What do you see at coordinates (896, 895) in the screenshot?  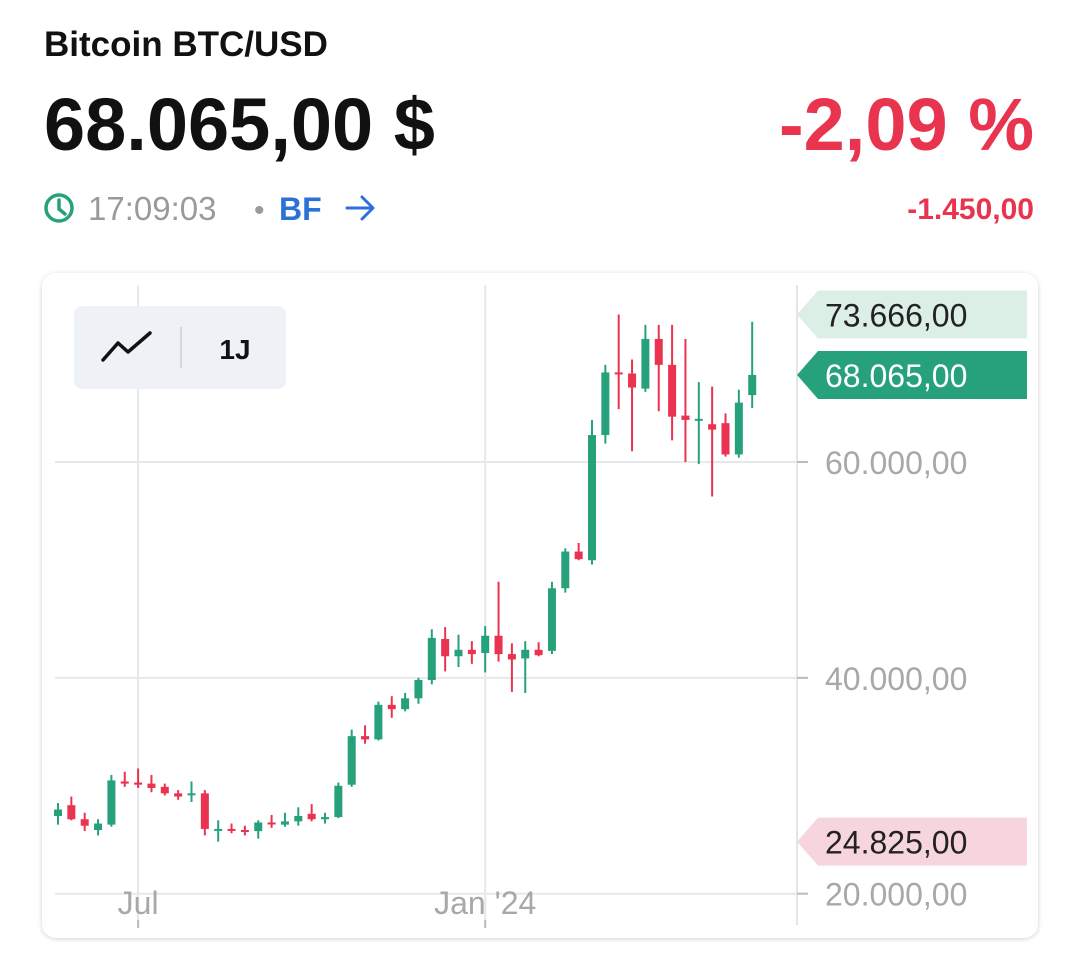 I see `y-tick-label: 20.000,00` at bounding box center [896, 895].